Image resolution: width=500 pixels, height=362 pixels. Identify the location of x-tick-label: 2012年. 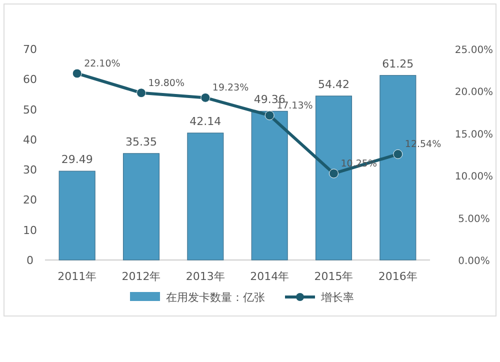
(141, 276).